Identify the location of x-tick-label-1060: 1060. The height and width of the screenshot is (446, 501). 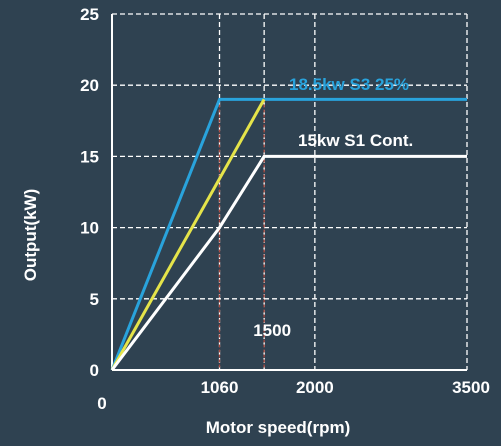
(220, 387).